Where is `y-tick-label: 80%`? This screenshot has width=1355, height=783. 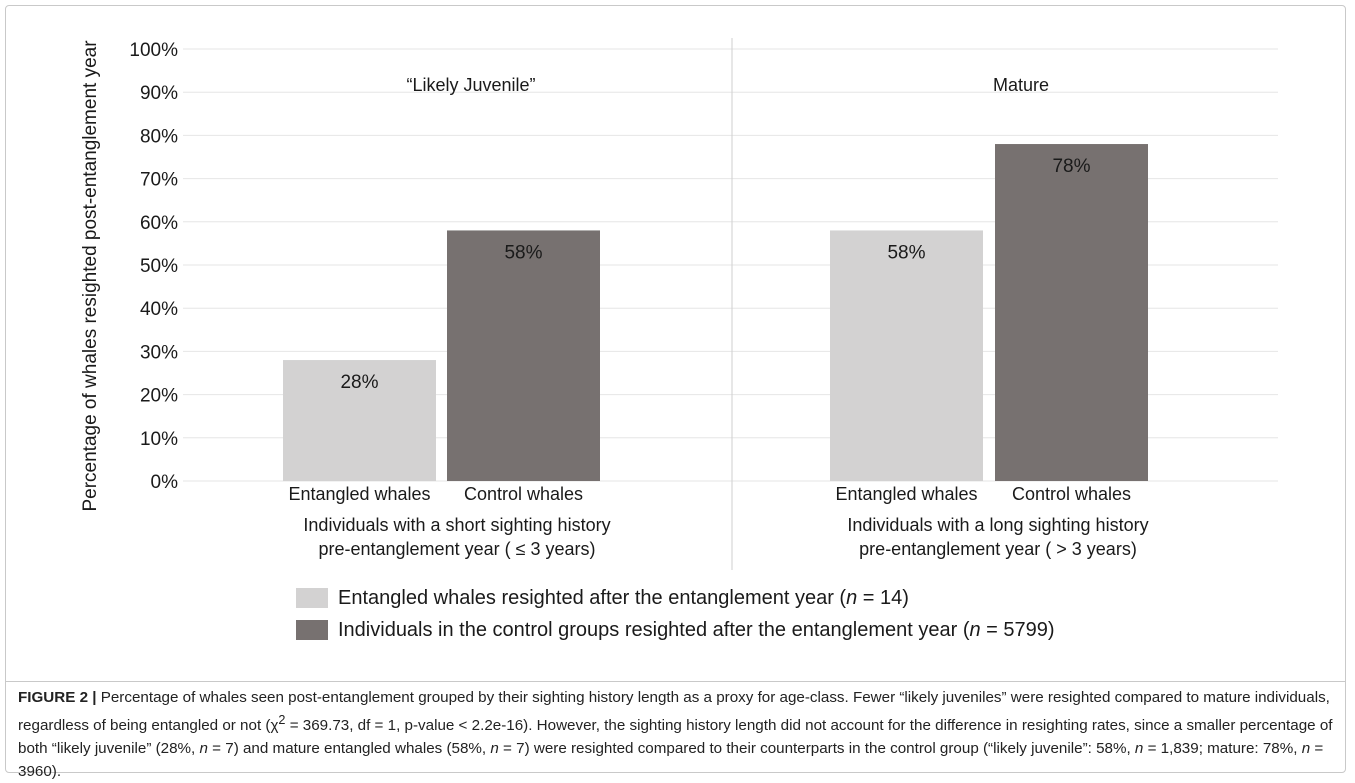 y-tick-label: 80% is located at coordinates (159, 136).